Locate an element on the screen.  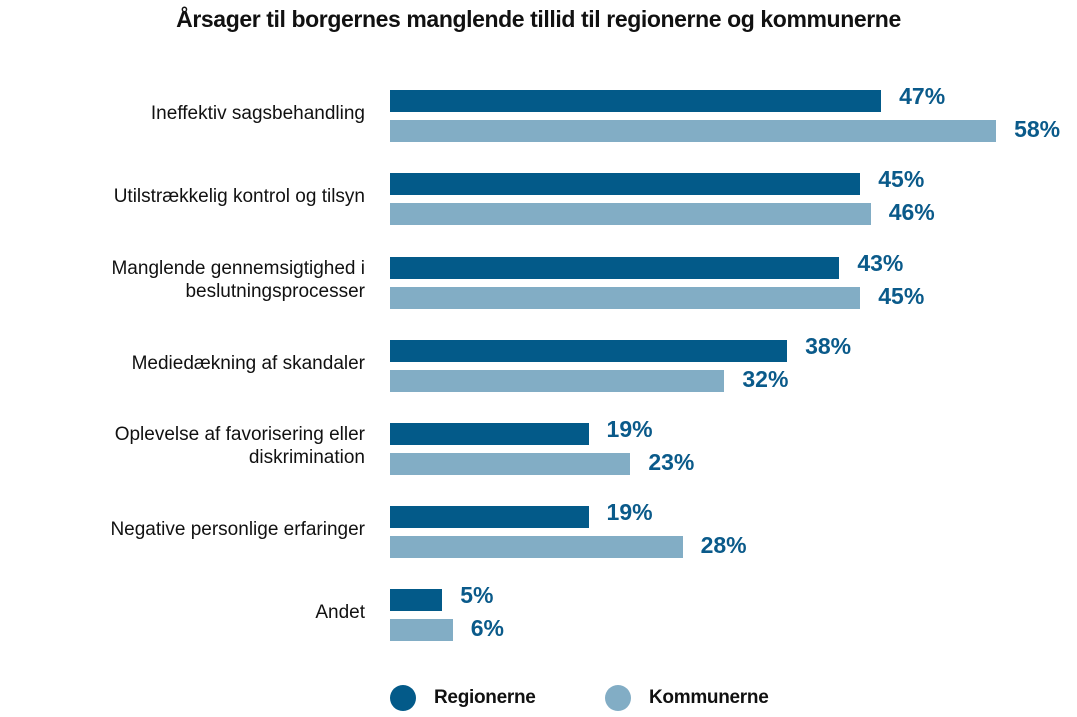
category-label: Negative personlige erfaringer is located at coordinates (185, 529).